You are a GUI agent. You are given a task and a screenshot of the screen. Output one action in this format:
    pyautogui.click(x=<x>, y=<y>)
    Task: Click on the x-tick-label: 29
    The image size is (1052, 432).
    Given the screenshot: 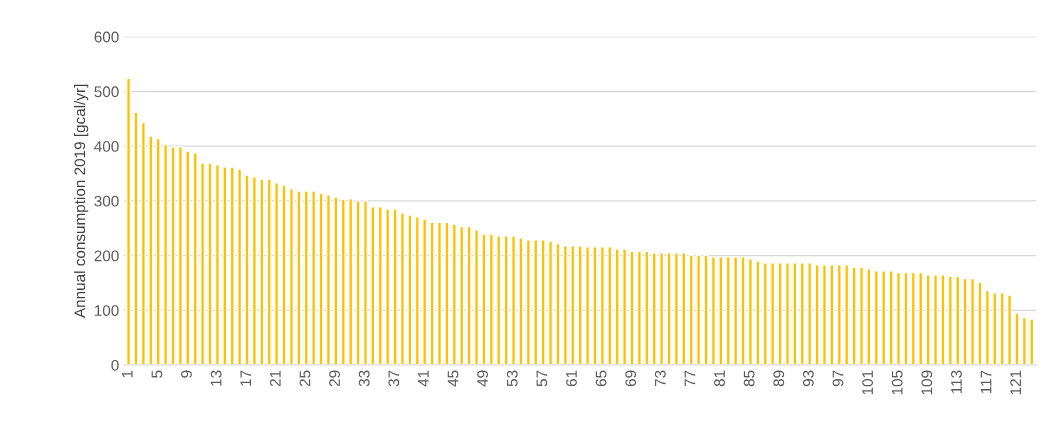 What is the action you would take?
    pyautogui.click(x=334, y=378)
    